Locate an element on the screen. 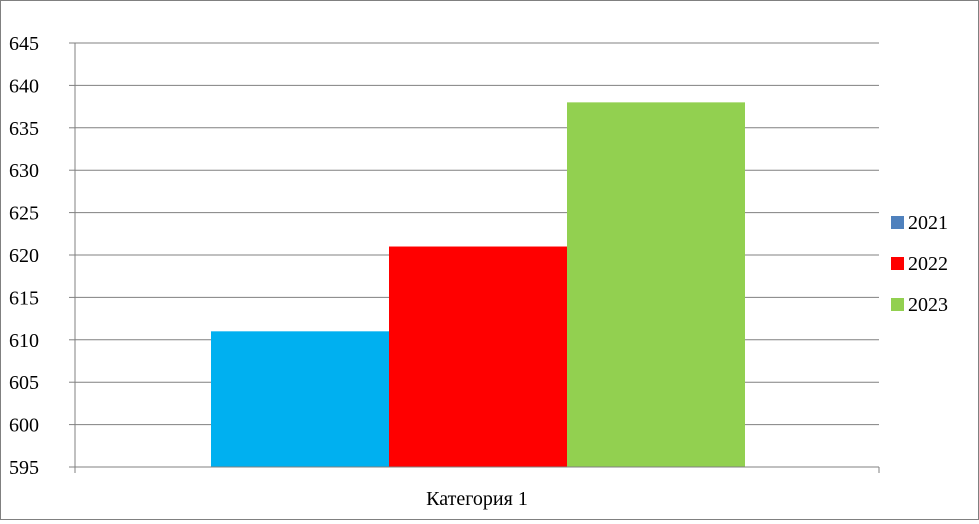 This screenshot has width=979, height=524. legend-swatch-2023 is located at coordinates (897, 304).